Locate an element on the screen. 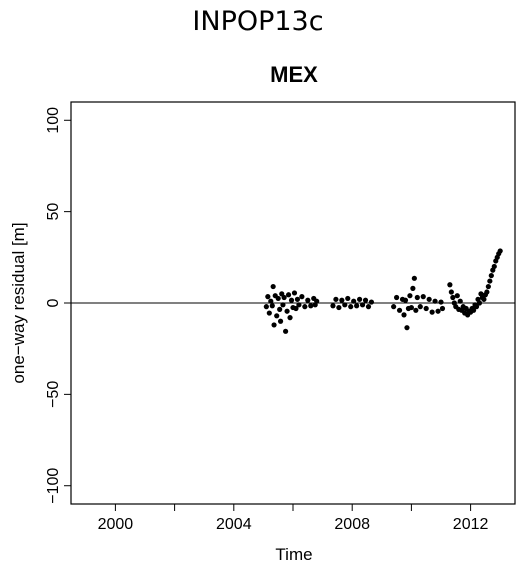 This screenshot has height=570, width=516. y-tick-label: 100 is located at coordinates (53, 120).